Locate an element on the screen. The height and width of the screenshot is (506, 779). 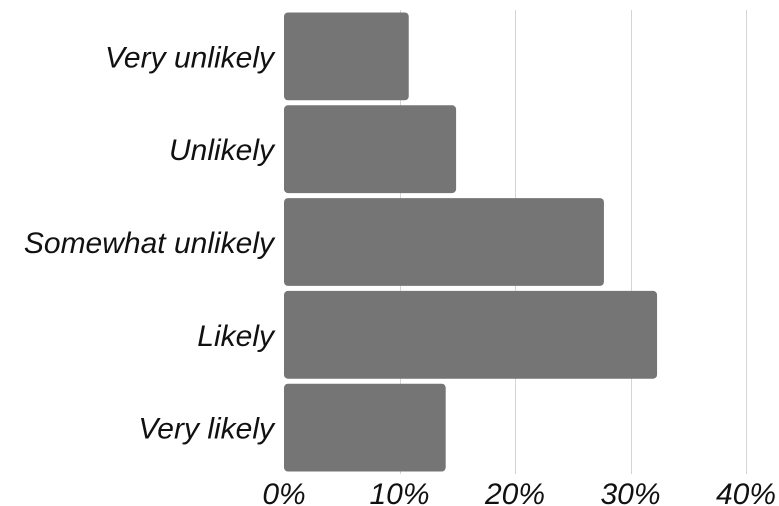
x-axis-tick-labels: 0% 10% 20% 30% 40% is located at coordinates (519, 492).